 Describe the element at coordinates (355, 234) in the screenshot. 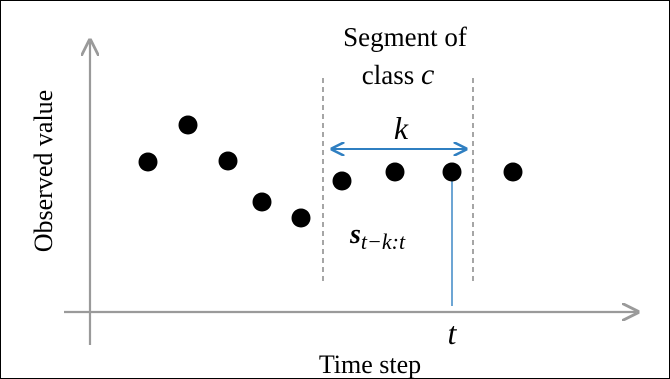

I see `subsequence-symbol: s` at that location.